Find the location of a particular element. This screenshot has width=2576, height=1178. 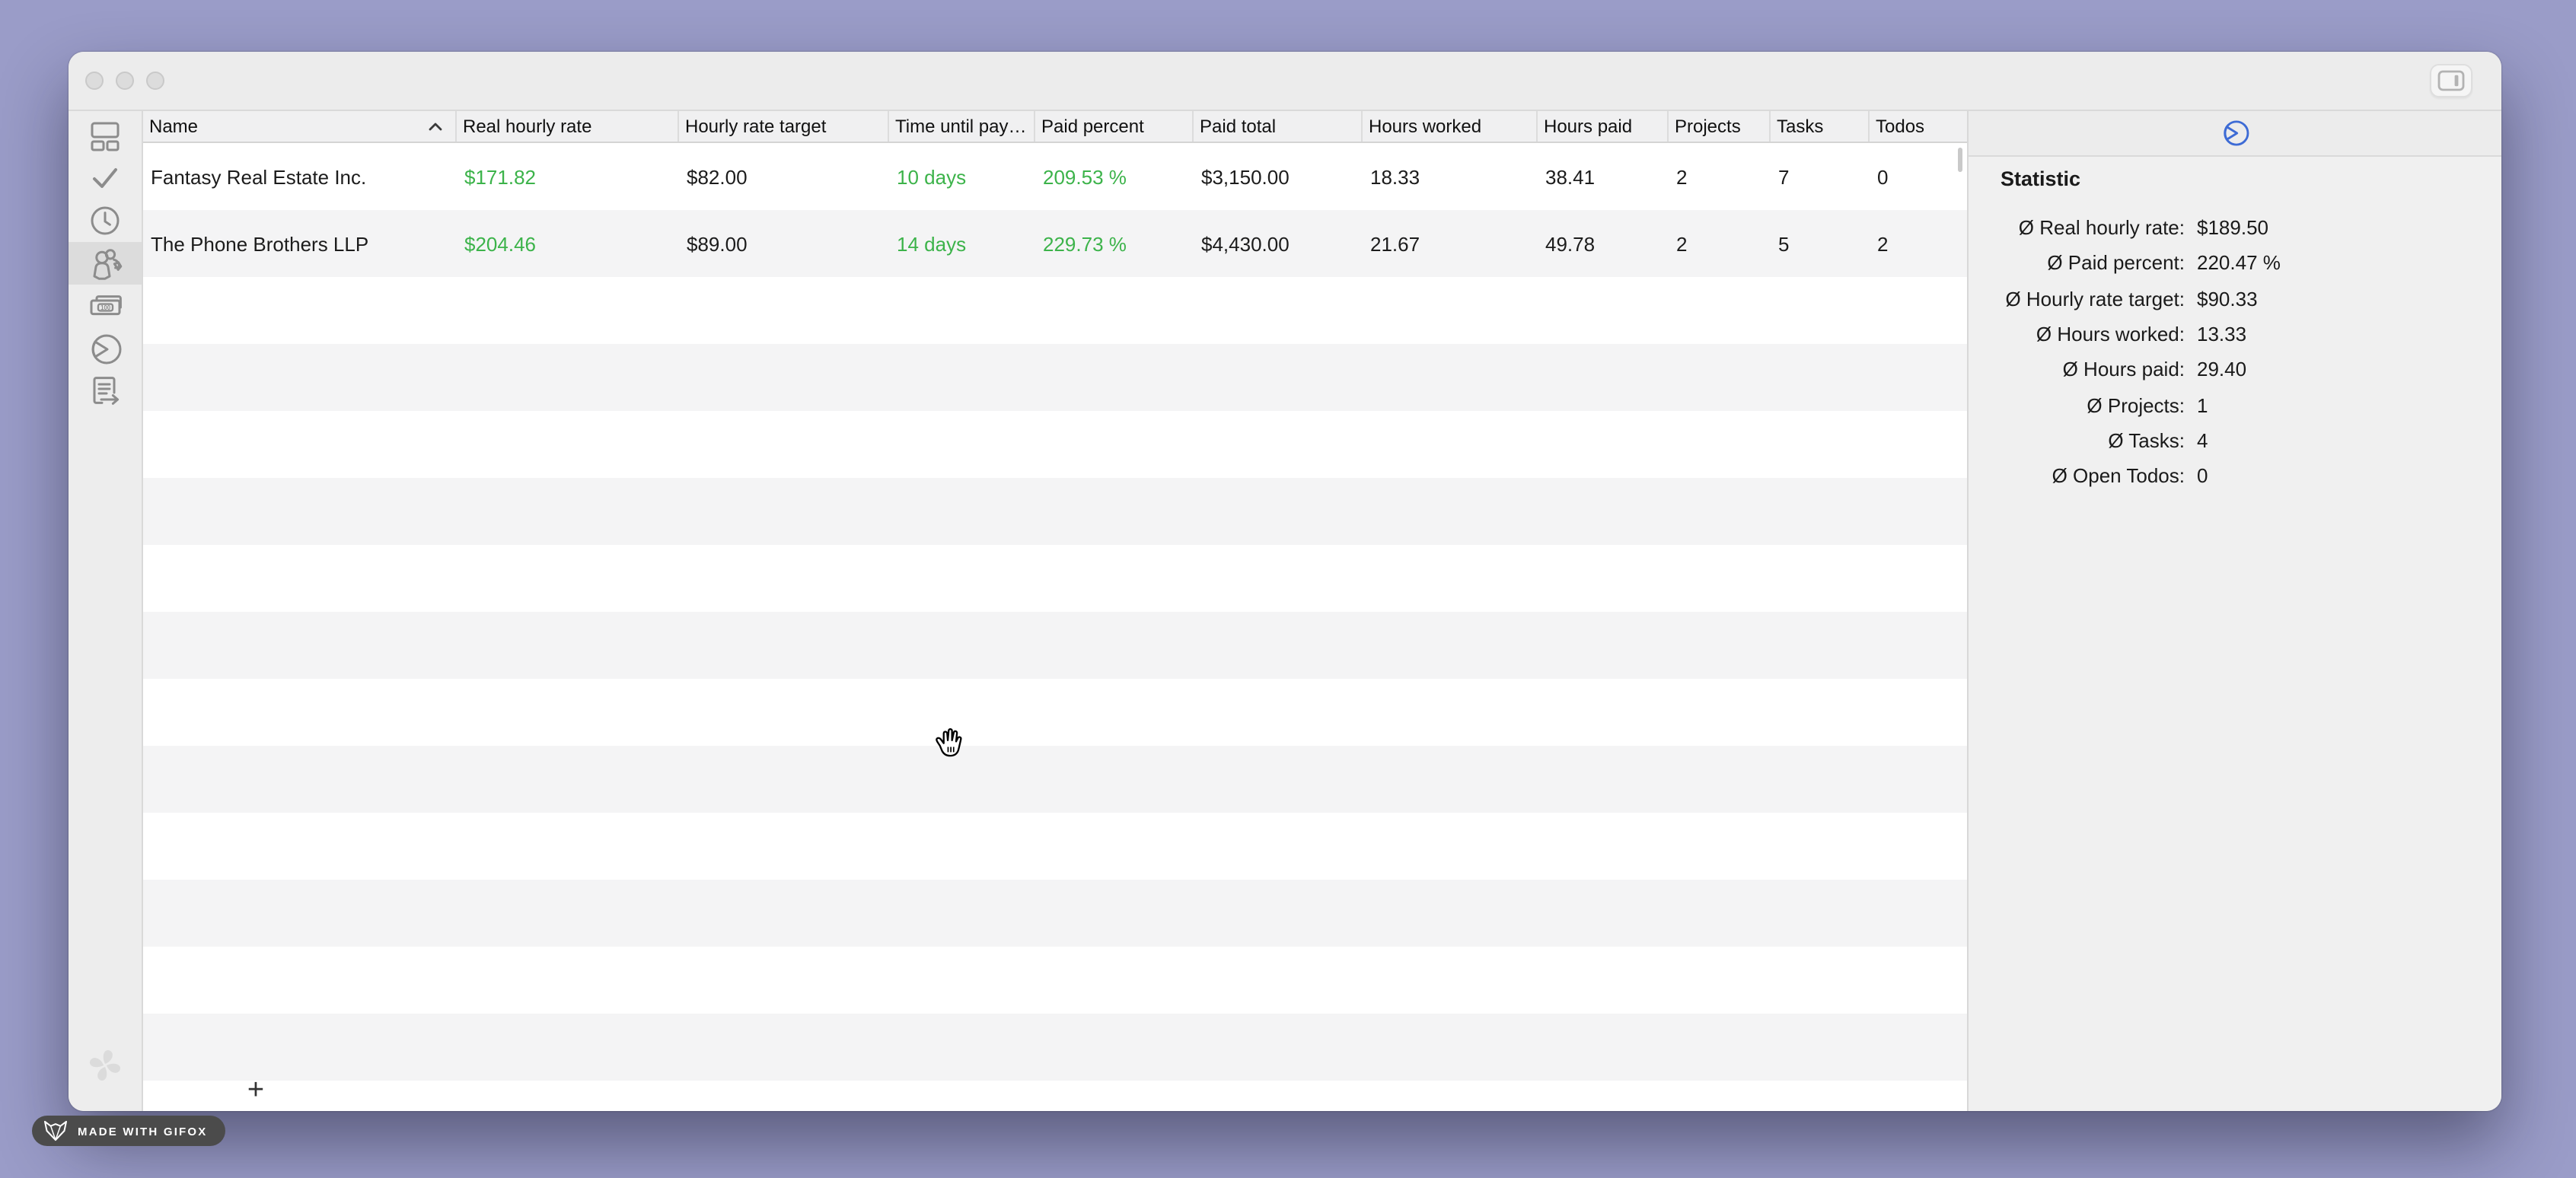

column-header-paid_percent: Paid percent is located at coordinates (1114, 126).